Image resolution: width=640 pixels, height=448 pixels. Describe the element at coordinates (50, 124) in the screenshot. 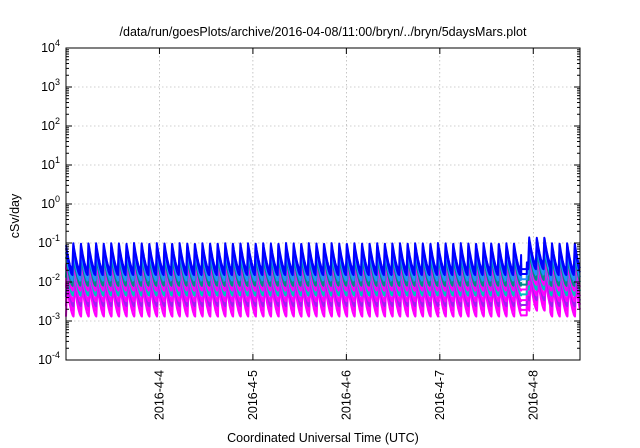

I see `y-tick-label: 10²` at that location.